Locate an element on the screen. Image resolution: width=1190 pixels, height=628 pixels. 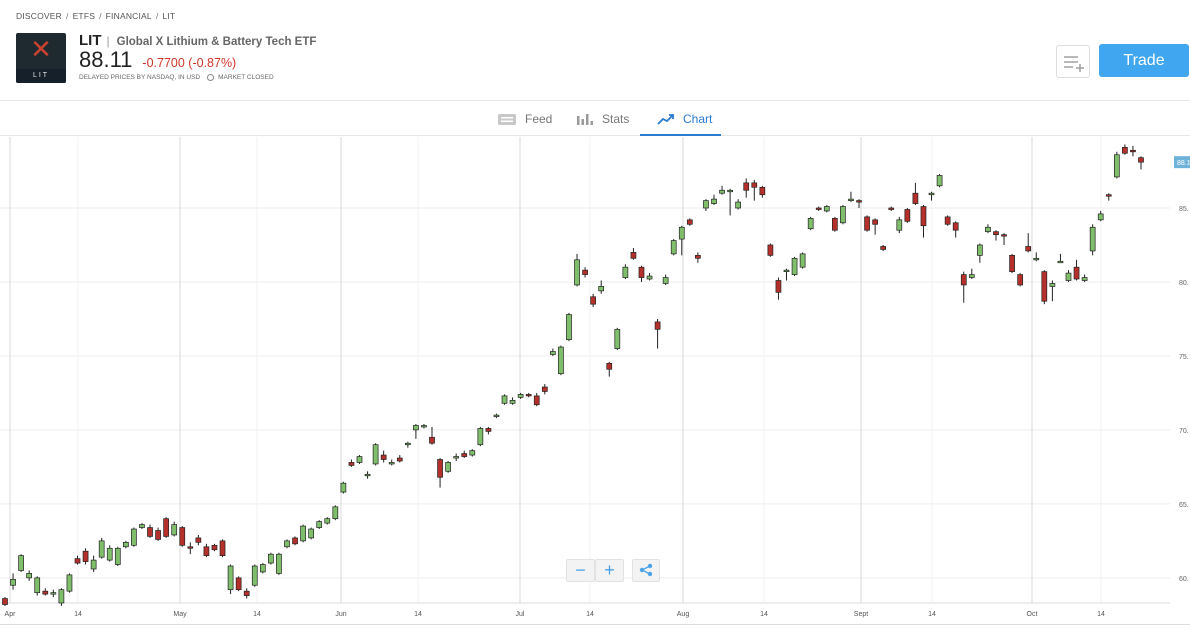
add-to-watchlist-button is located at coordinates (1073, 61).